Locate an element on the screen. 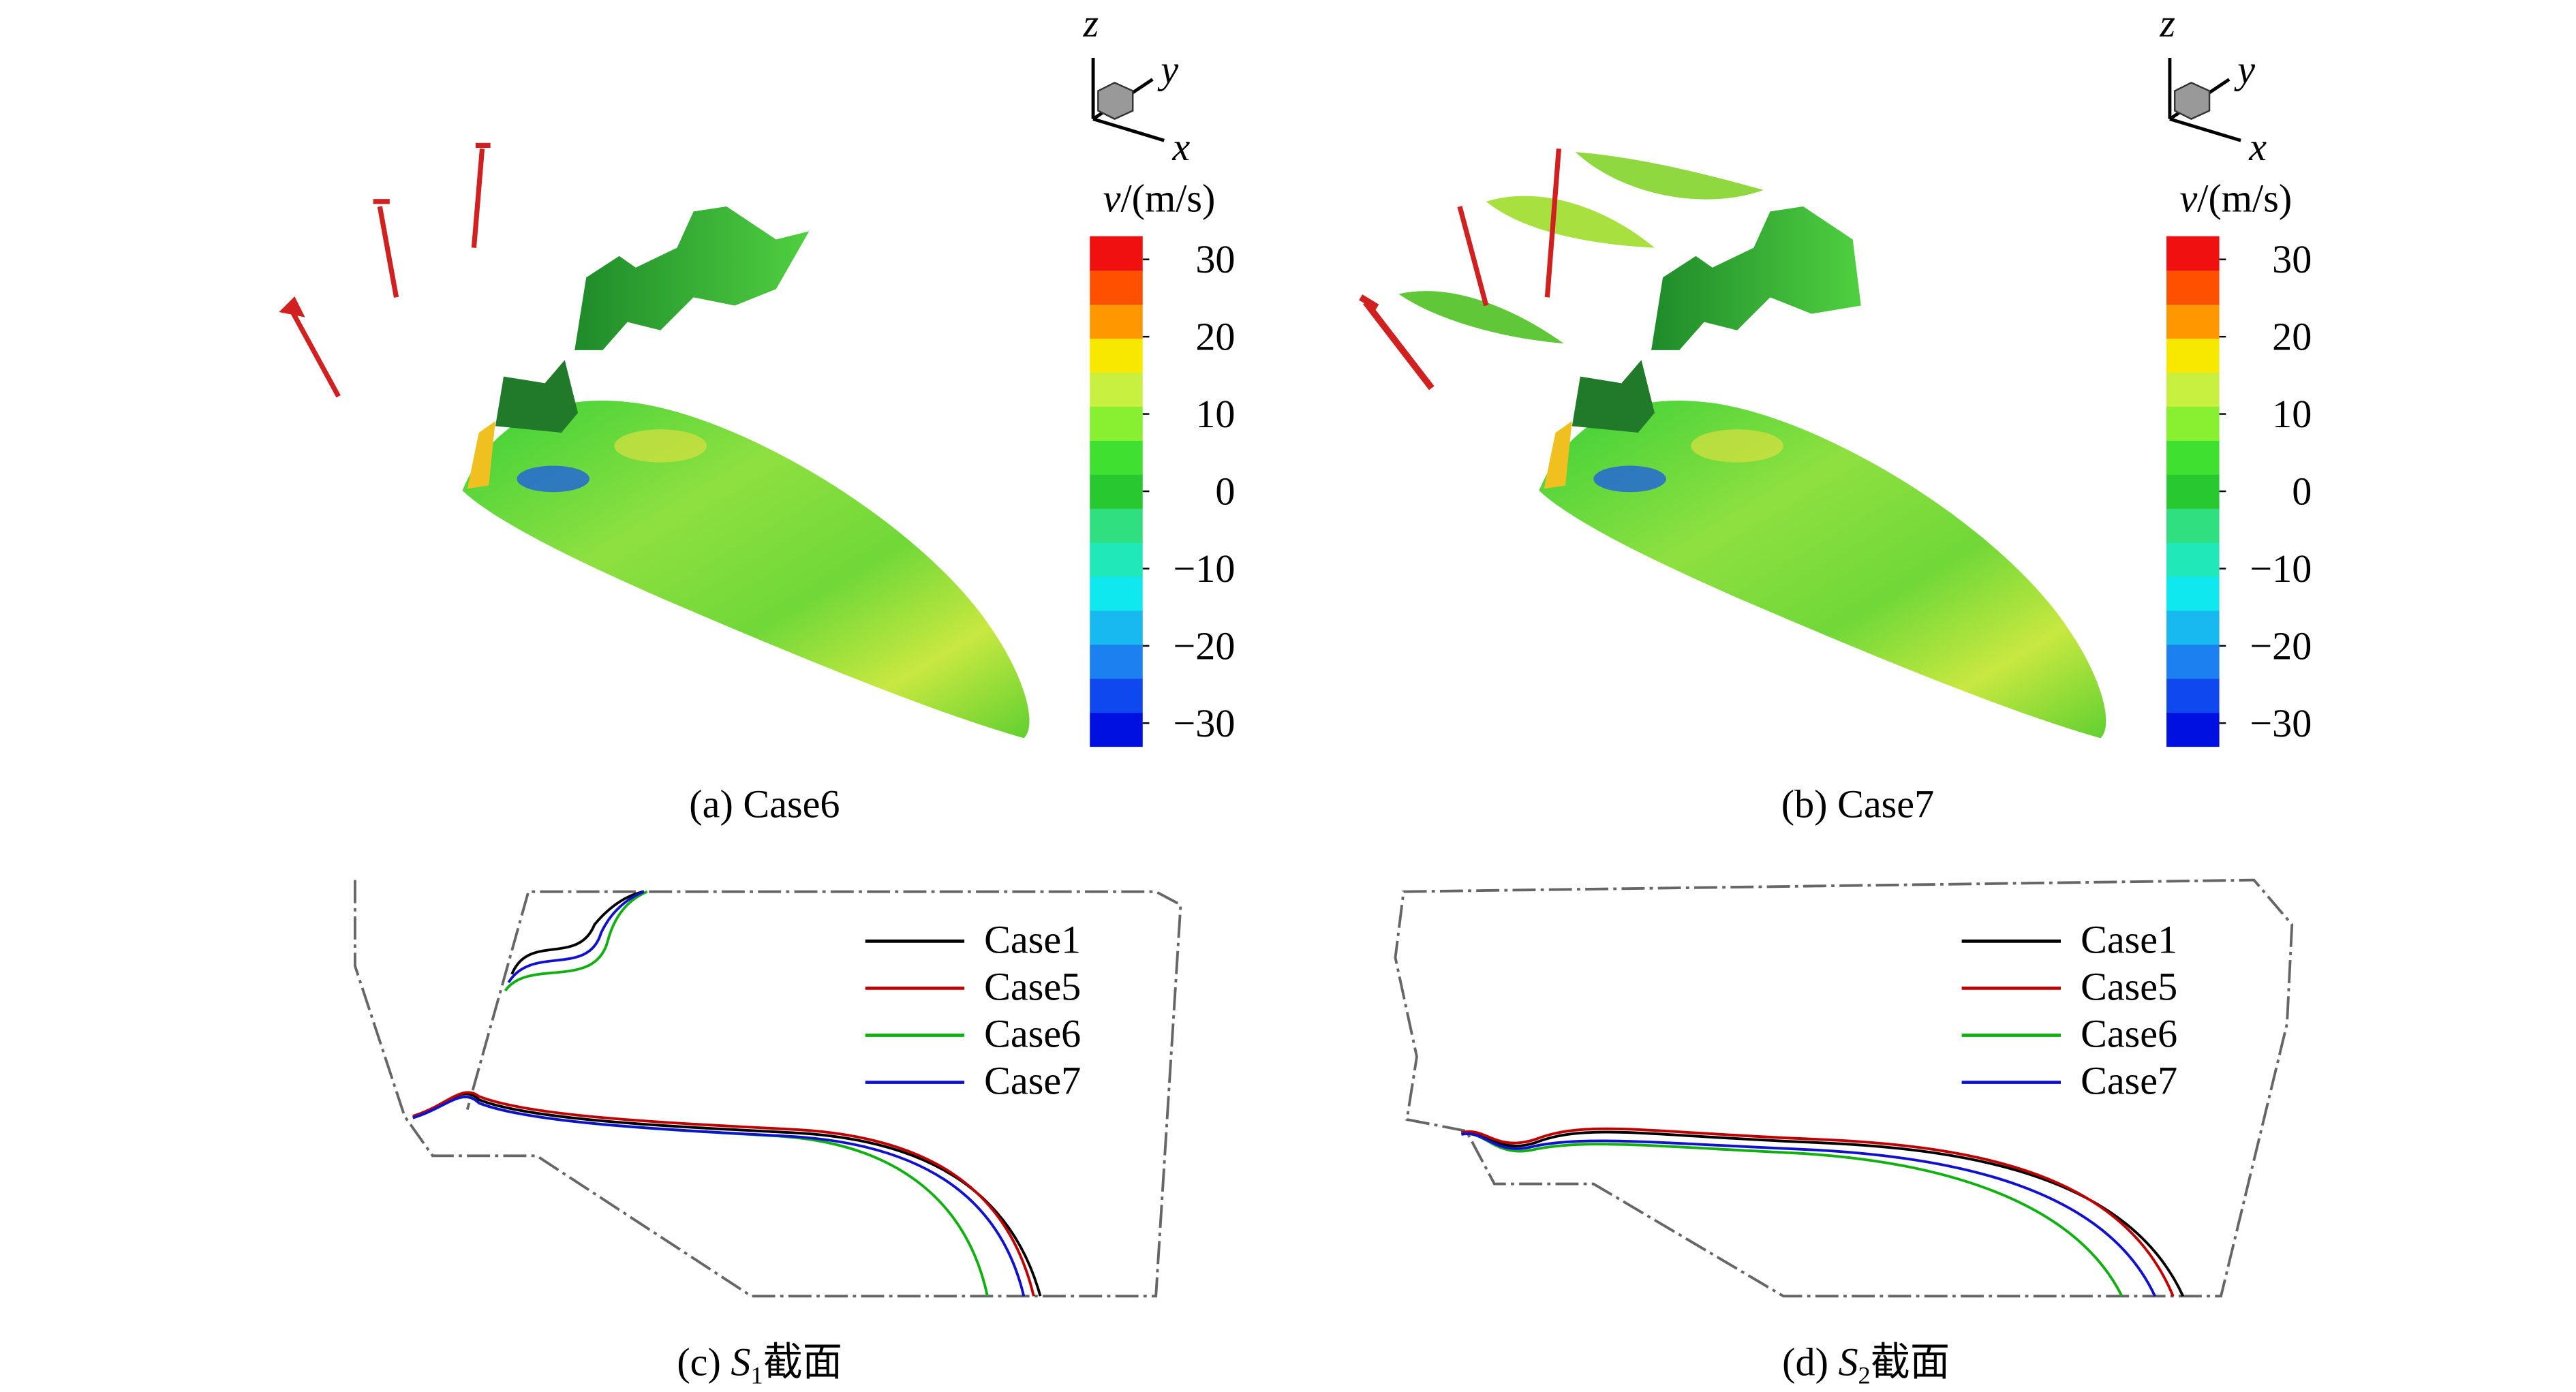  caption: (a) Case6 is located at coordinates (764, 804).